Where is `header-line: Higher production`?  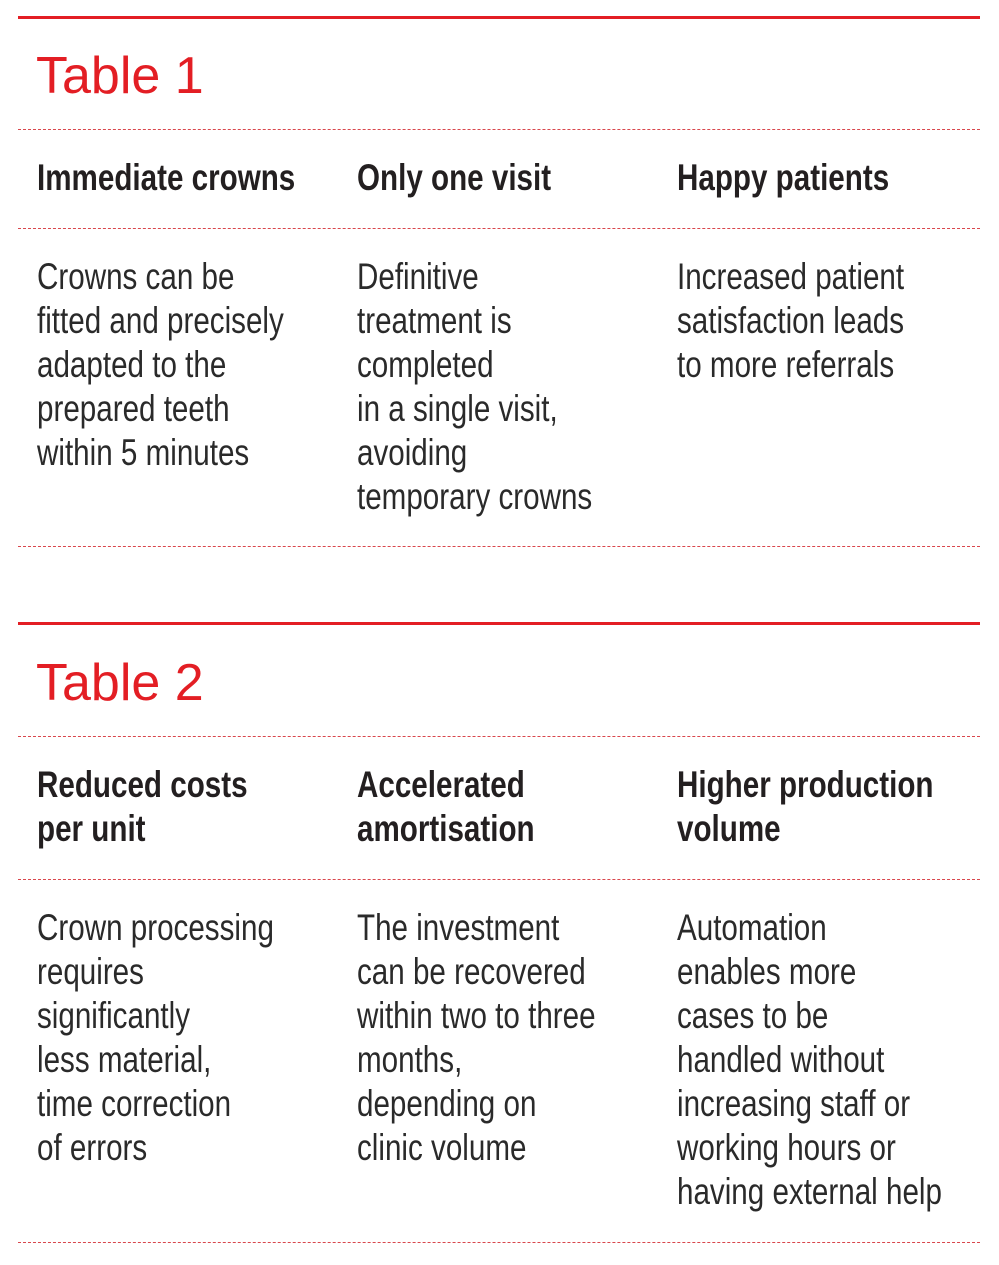
header-line: Higher production is located at coordinates (805, 784).